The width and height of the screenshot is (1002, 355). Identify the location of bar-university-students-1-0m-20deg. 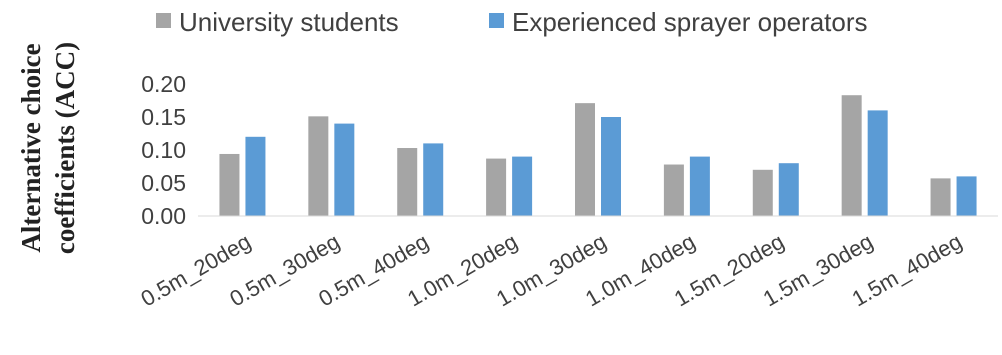
(496, 187).